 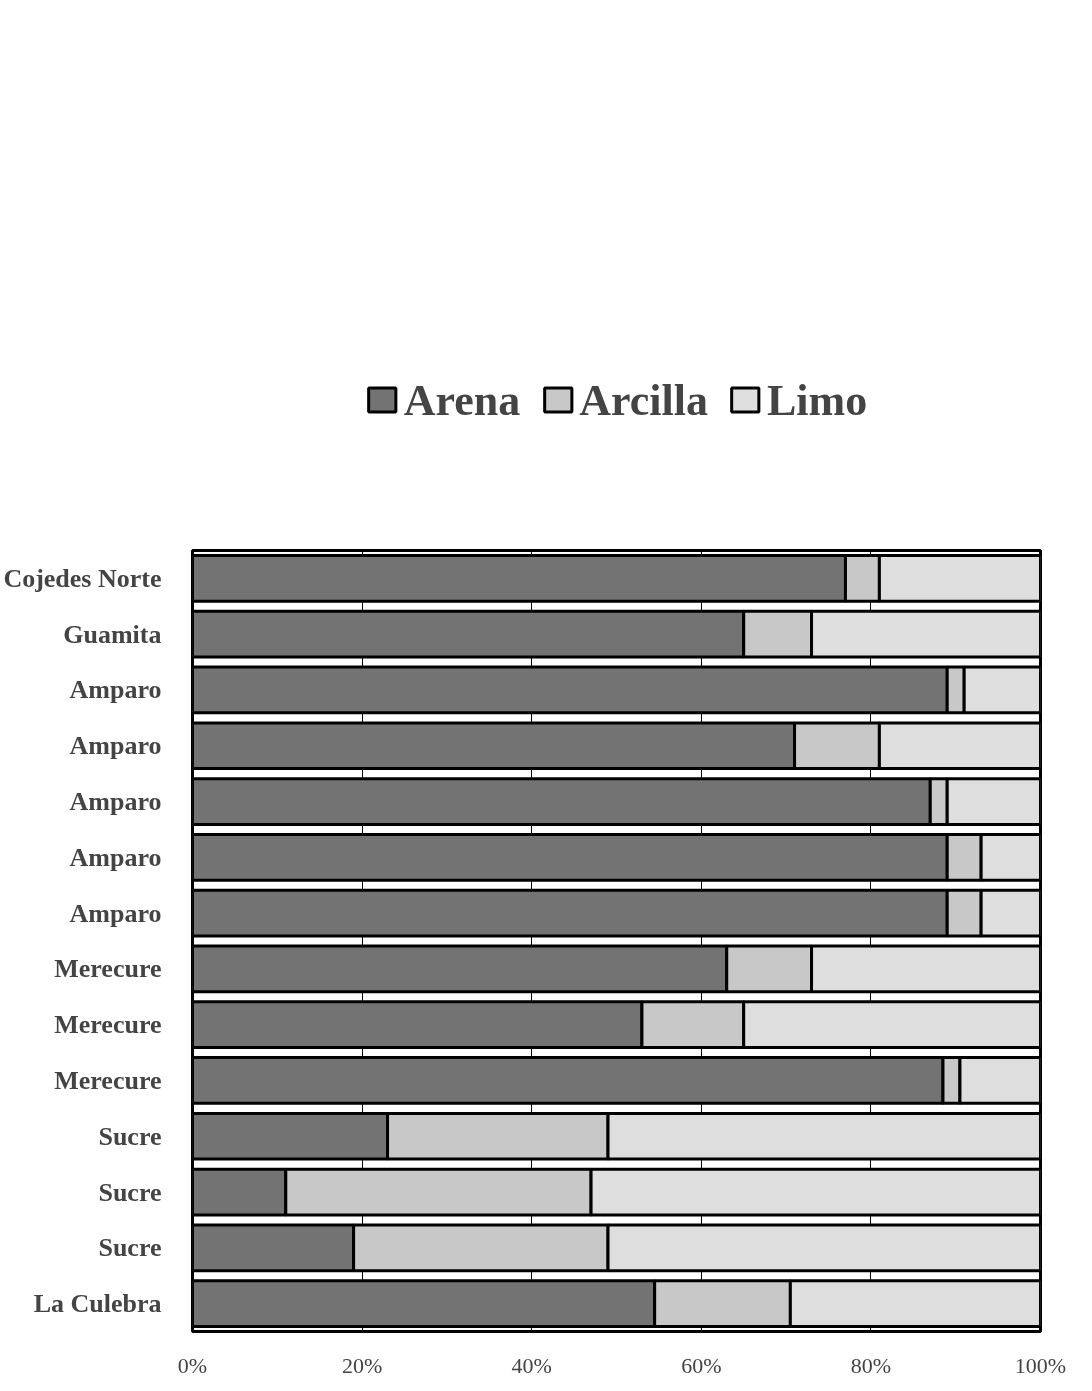 What do you see at coordinates (871, 1365) in the screenshot?
I see `x-tick-label: 80%` at bounding box center [871, 1365].